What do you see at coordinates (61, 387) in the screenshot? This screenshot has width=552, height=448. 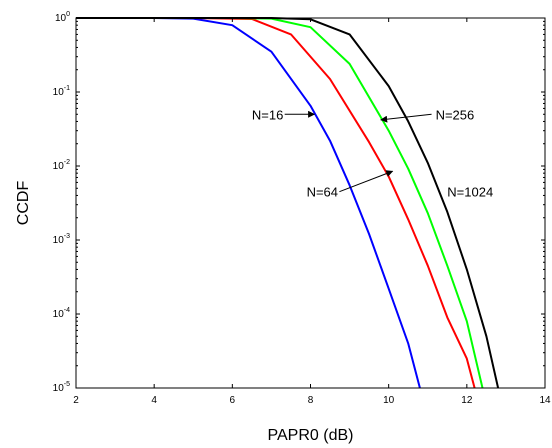 I see `y-tick-label: 10⁻⁵` at bounding box center [61, 387].